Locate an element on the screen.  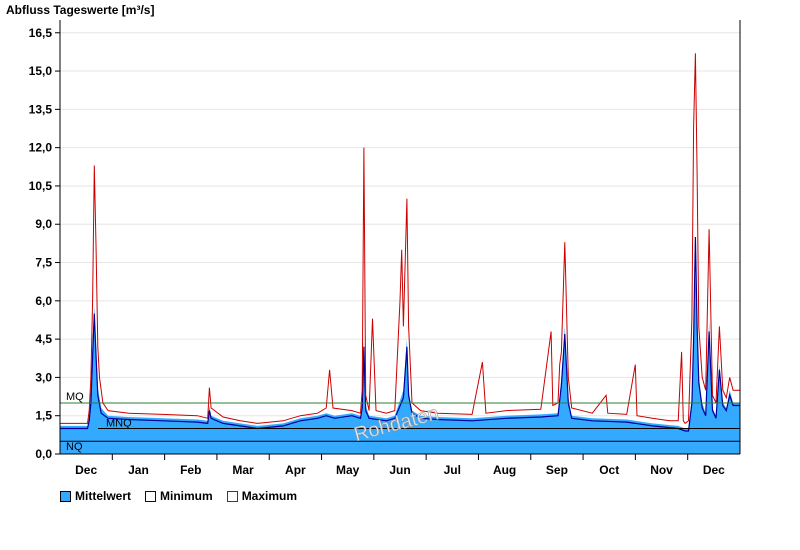
legend-item-minimum: Minimum is located at coordinates (179, 496).